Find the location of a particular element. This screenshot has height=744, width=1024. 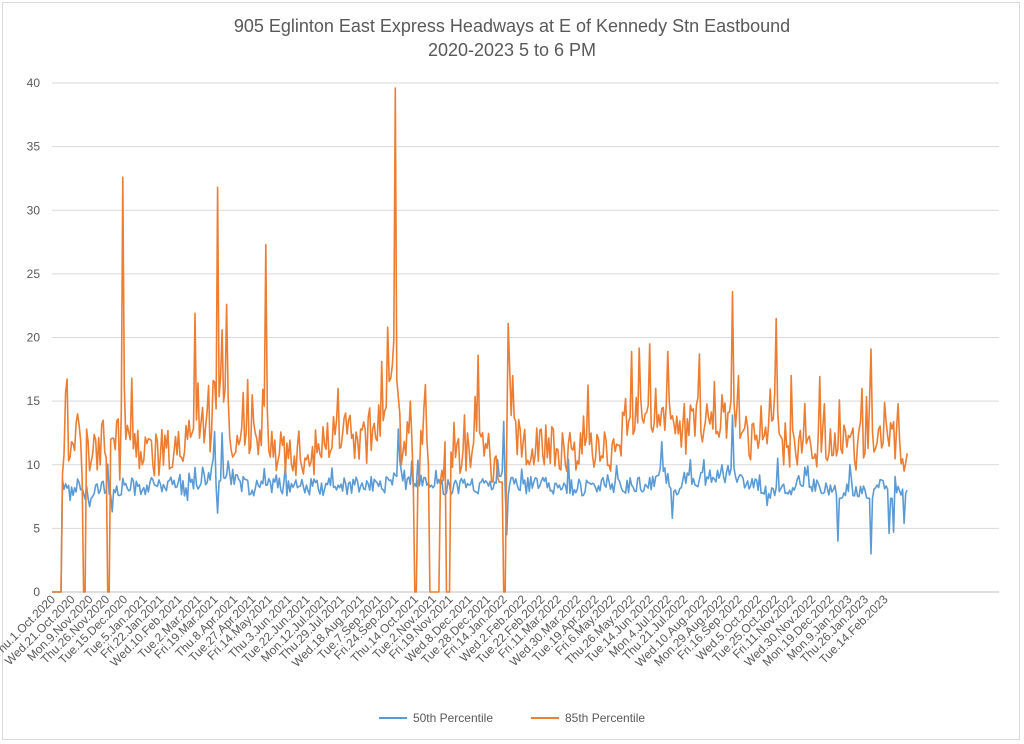

y-tick-label: 5 is located at coordinates (36, 528).